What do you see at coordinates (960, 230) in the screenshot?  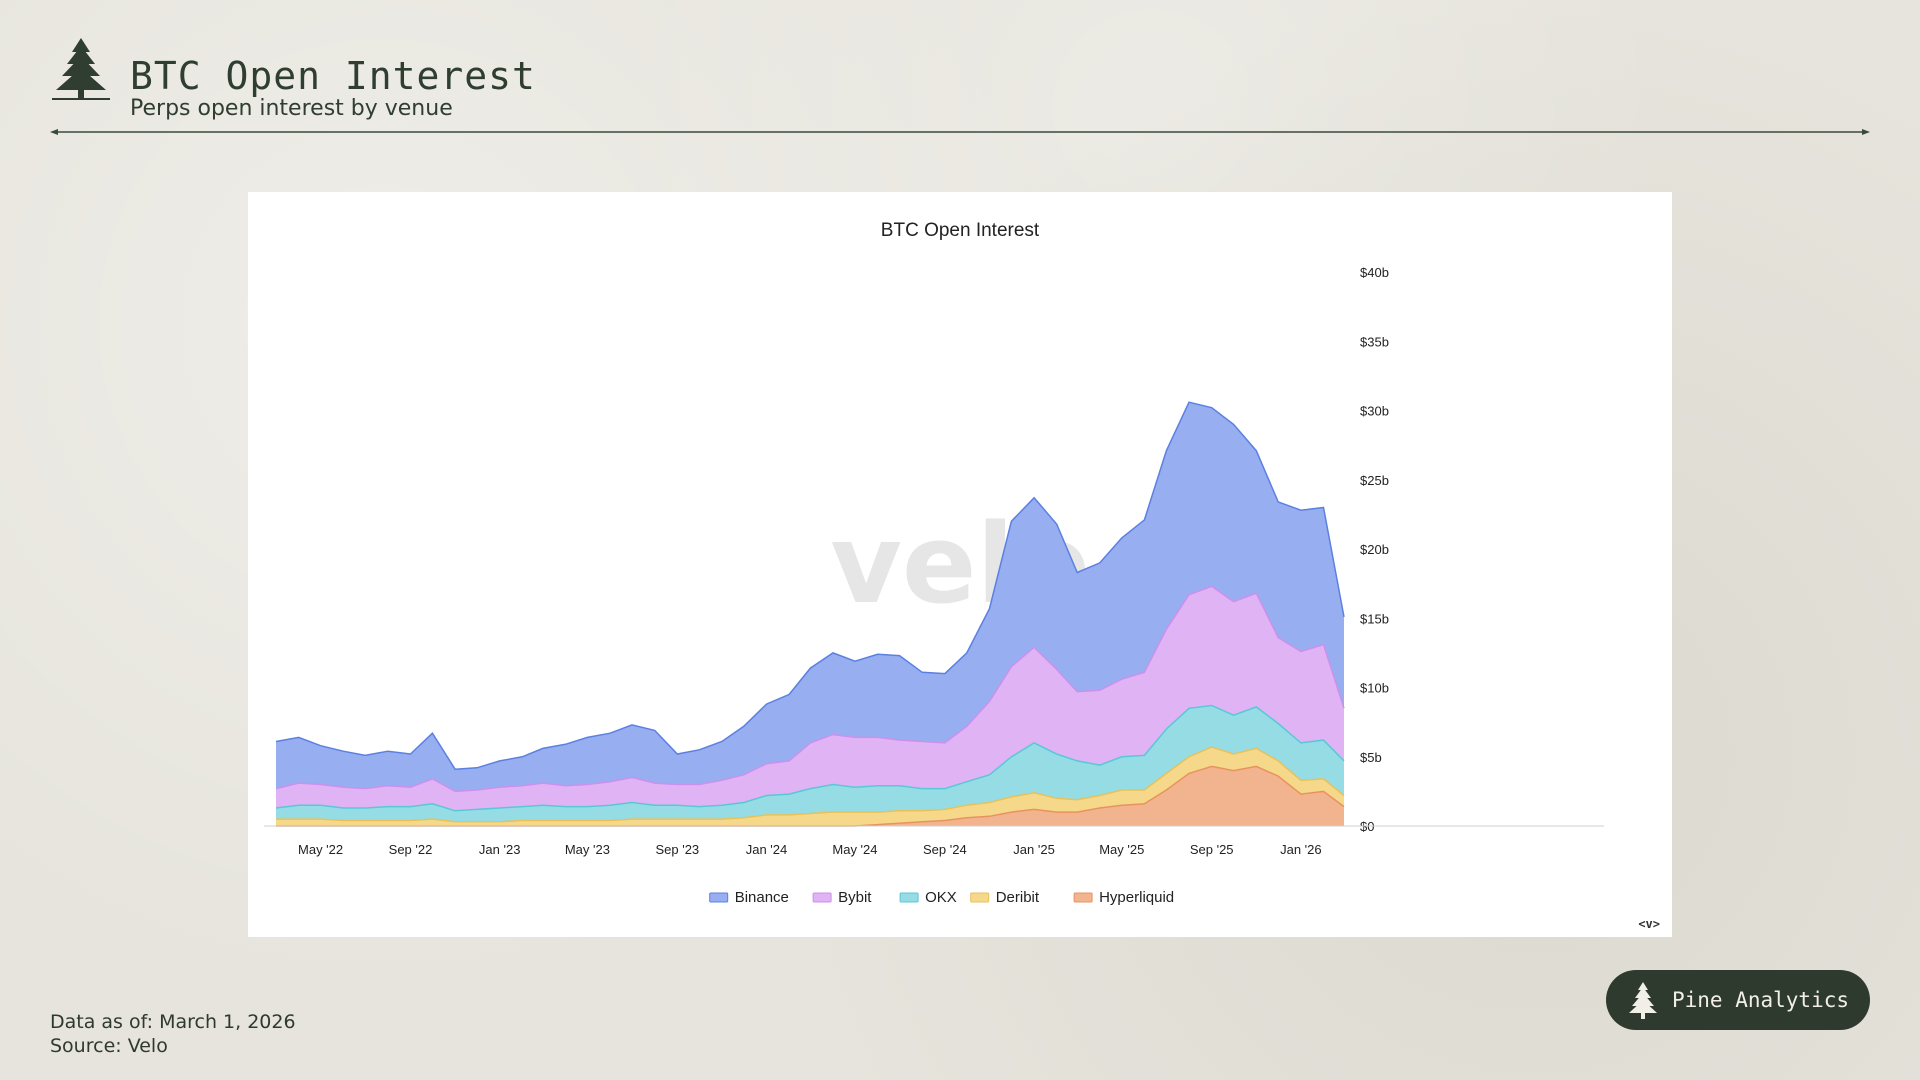 I see `chart-title: BTC Open Interest` at bounding box center [960, 230].